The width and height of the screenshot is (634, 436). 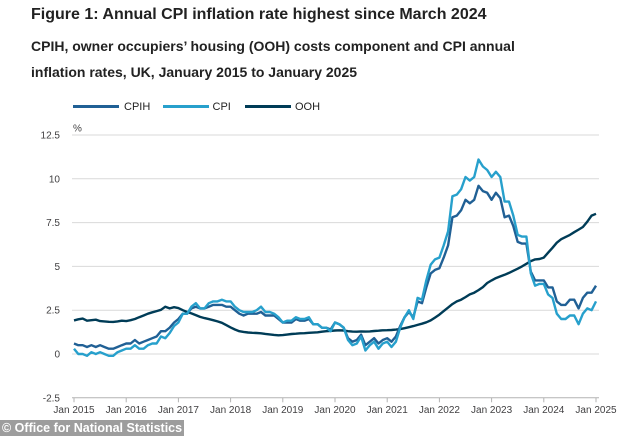 What do you see at coordinates (283, 410) in the screenshot?
I see `svg-text: Jan 2019` at bounding box center [283, 410].